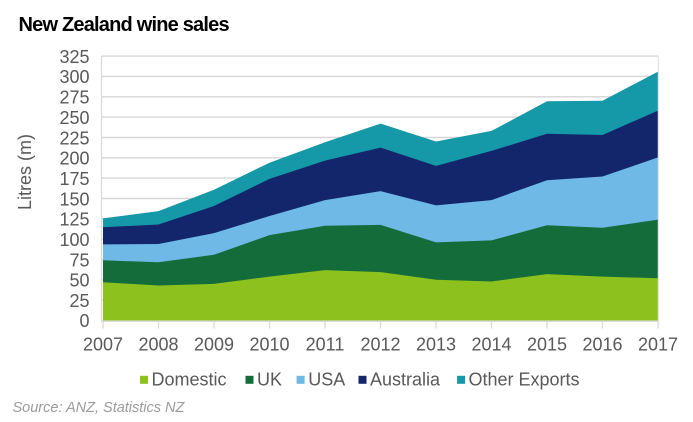  What do you see at coordinates (158, 344) in the screenshot?
I see `svg-text: 2008` at bounding box center [158, 344].